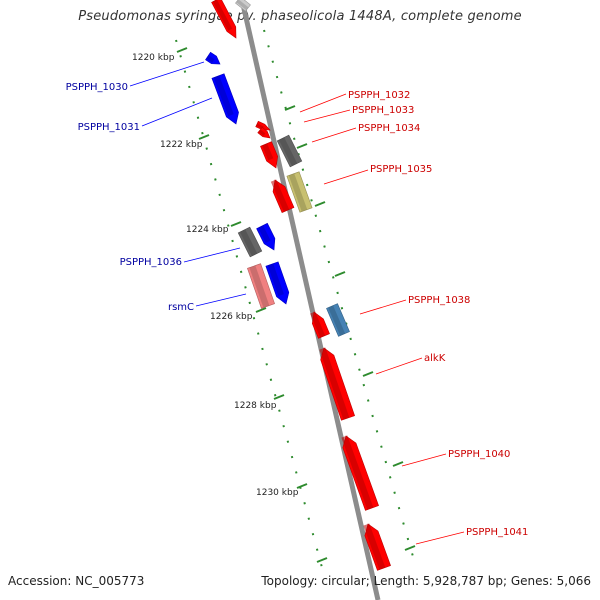  What do you see at coordinates (76, 581) in the screenshot?
I see `accession-text: Accession: NC_005773` at bounding box center [76, 581].